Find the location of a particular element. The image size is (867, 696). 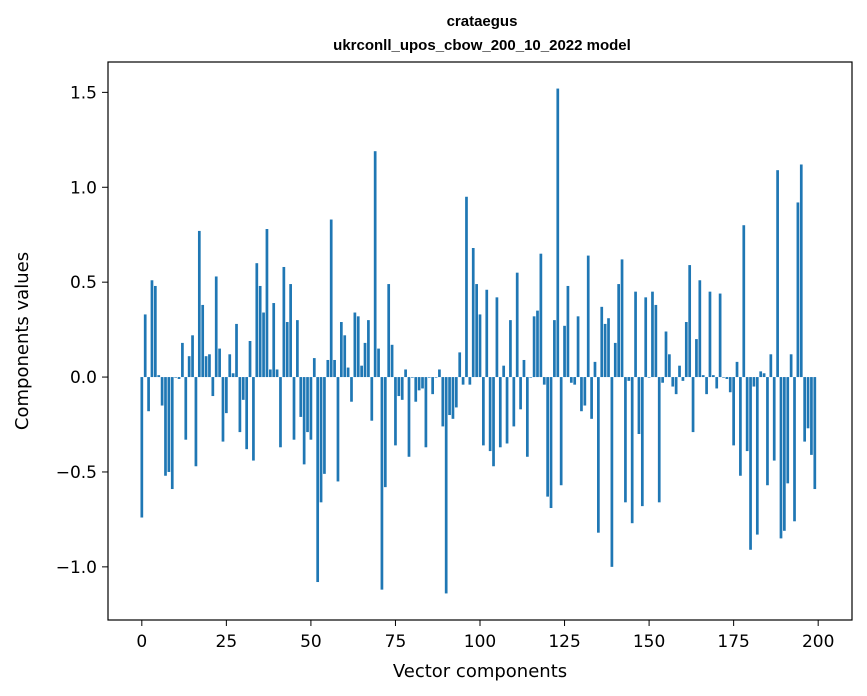

y-axis-label: Components values is located at coordinates (22, 341).